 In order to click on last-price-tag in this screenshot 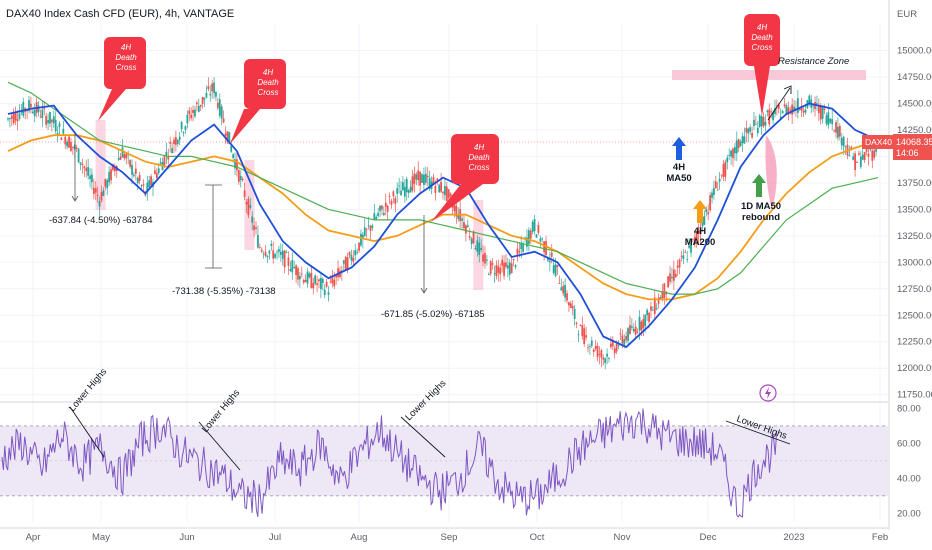, I will do `click(912, 147)`.